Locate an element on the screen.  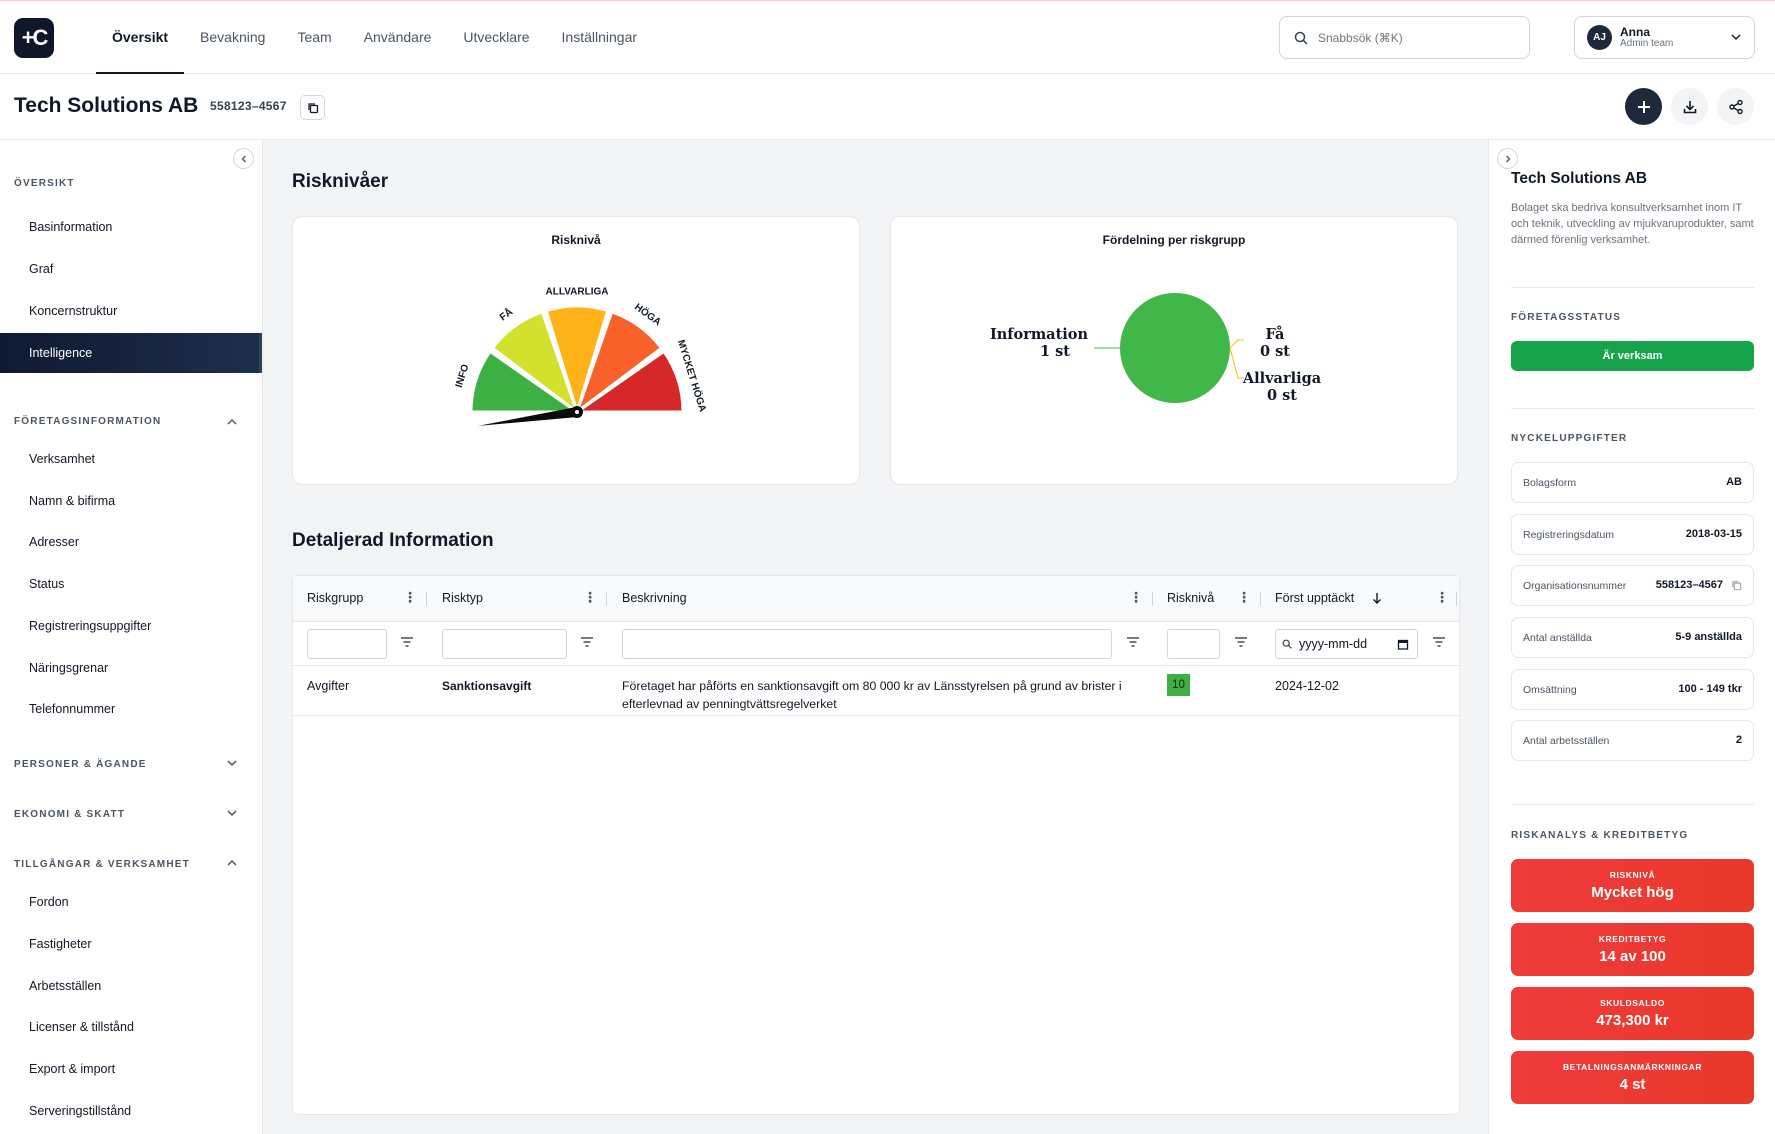
filter-riskniva-input is located at coordinates (1193, 644).